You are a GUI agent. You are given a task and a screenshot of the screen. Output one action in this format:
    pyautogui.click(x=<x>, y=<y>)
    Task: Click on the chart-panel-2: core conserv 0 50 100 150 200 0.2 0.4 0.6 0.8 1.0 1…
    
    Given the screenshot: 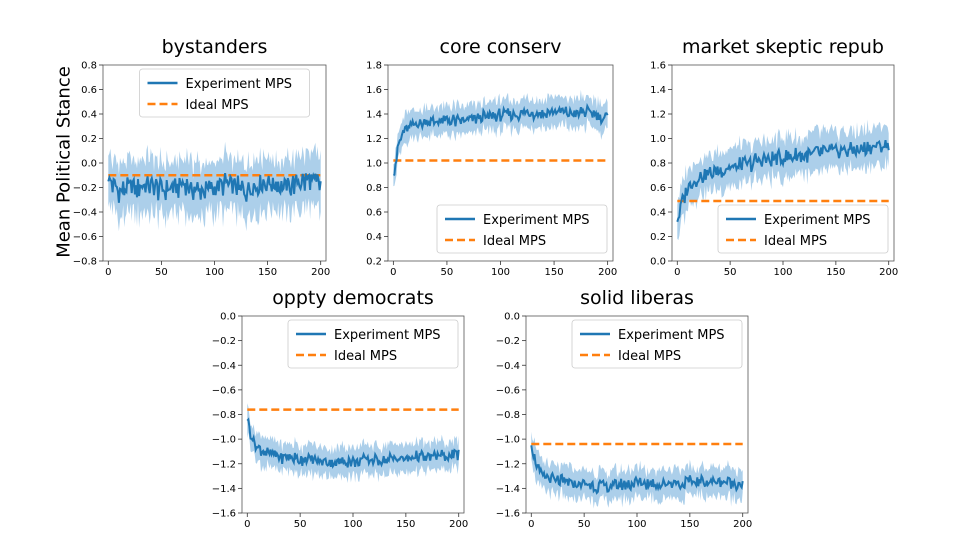 What is the action you would take?
    pyautogui.click(x=491, y=157)
    